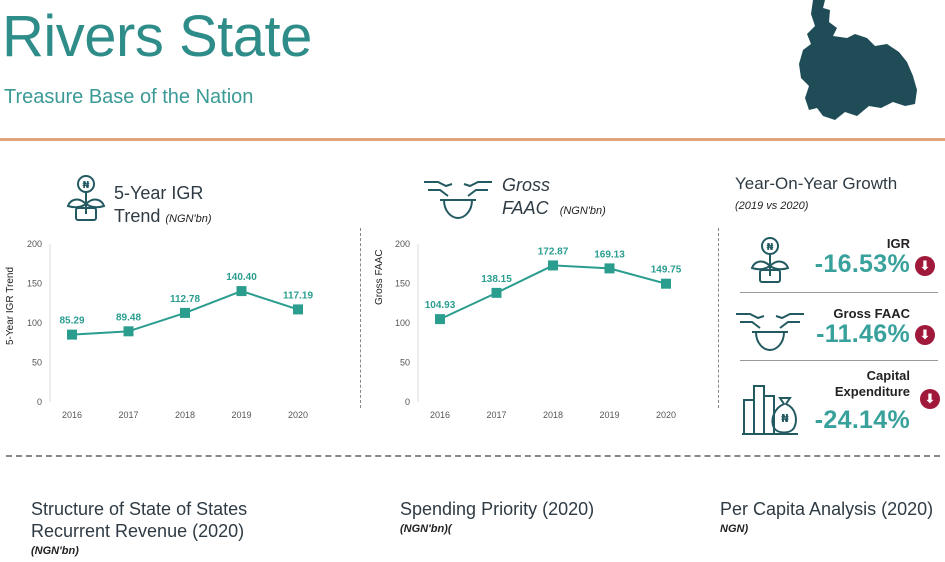 The height and width of the screenshot is (562, 945). Describe the element at coordinates (360, 318) in the screenshot. I see `chart-divider` at that location.